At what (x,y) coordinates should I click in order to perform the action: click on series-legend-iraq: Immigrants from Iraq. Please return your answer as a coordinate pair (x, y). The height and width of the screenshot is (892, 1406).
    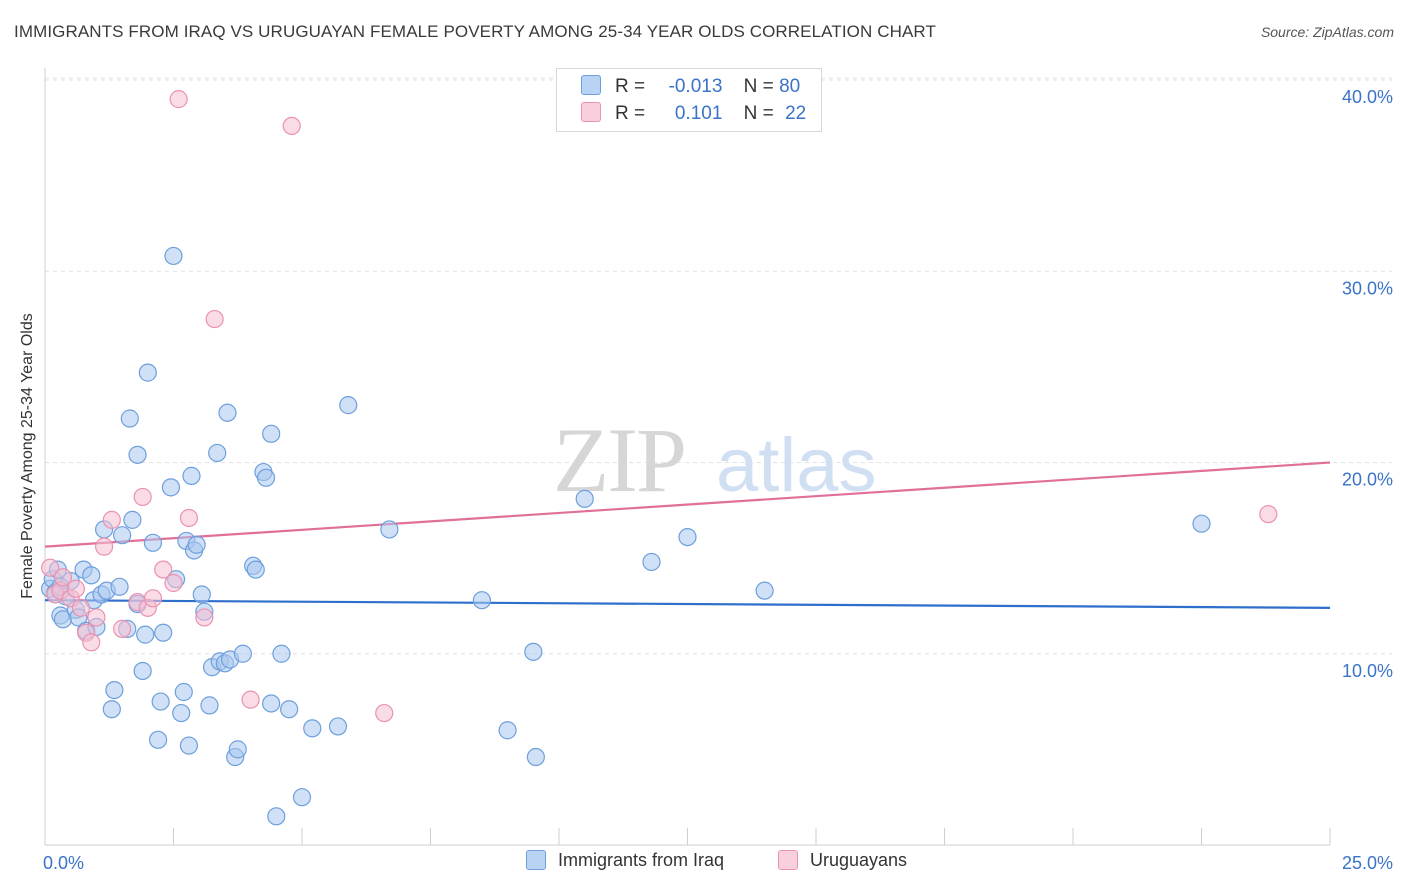
    Looking at the image, I should click on (625, 860).